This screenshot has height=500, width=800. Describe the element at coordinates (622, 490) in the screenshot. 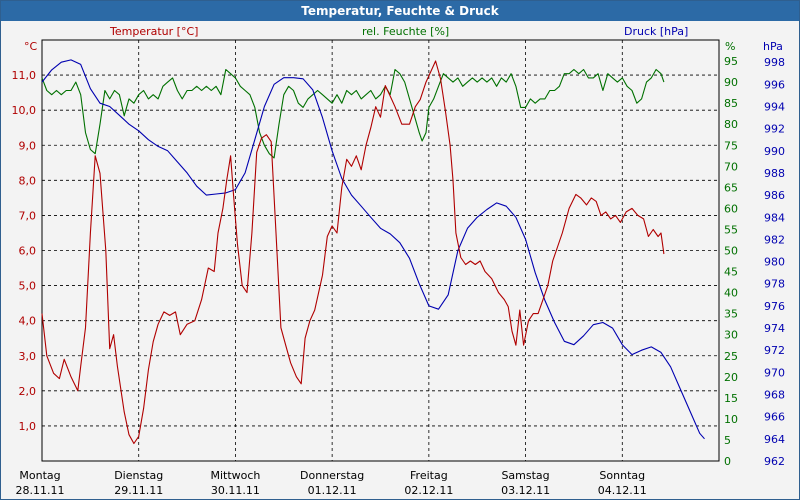

I see `x-tick-date: 04.12.11` at that location.